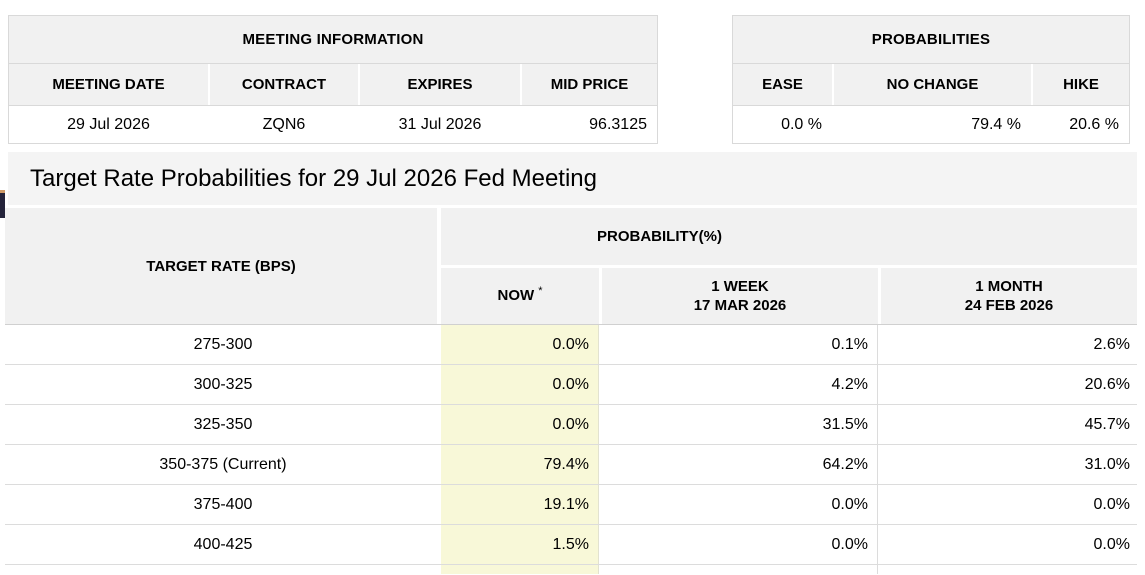  I want to click on target-rate-cell: 325-350, so click(223, 424).